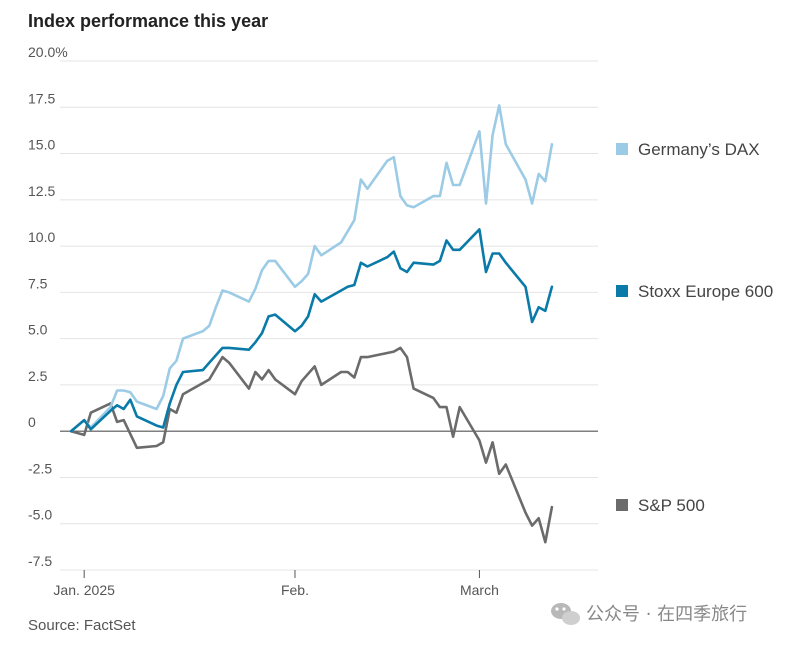  Describe the element at coordinates (41, 98) in the screenshot. I see `y-tick-label: 17.5` at that location.